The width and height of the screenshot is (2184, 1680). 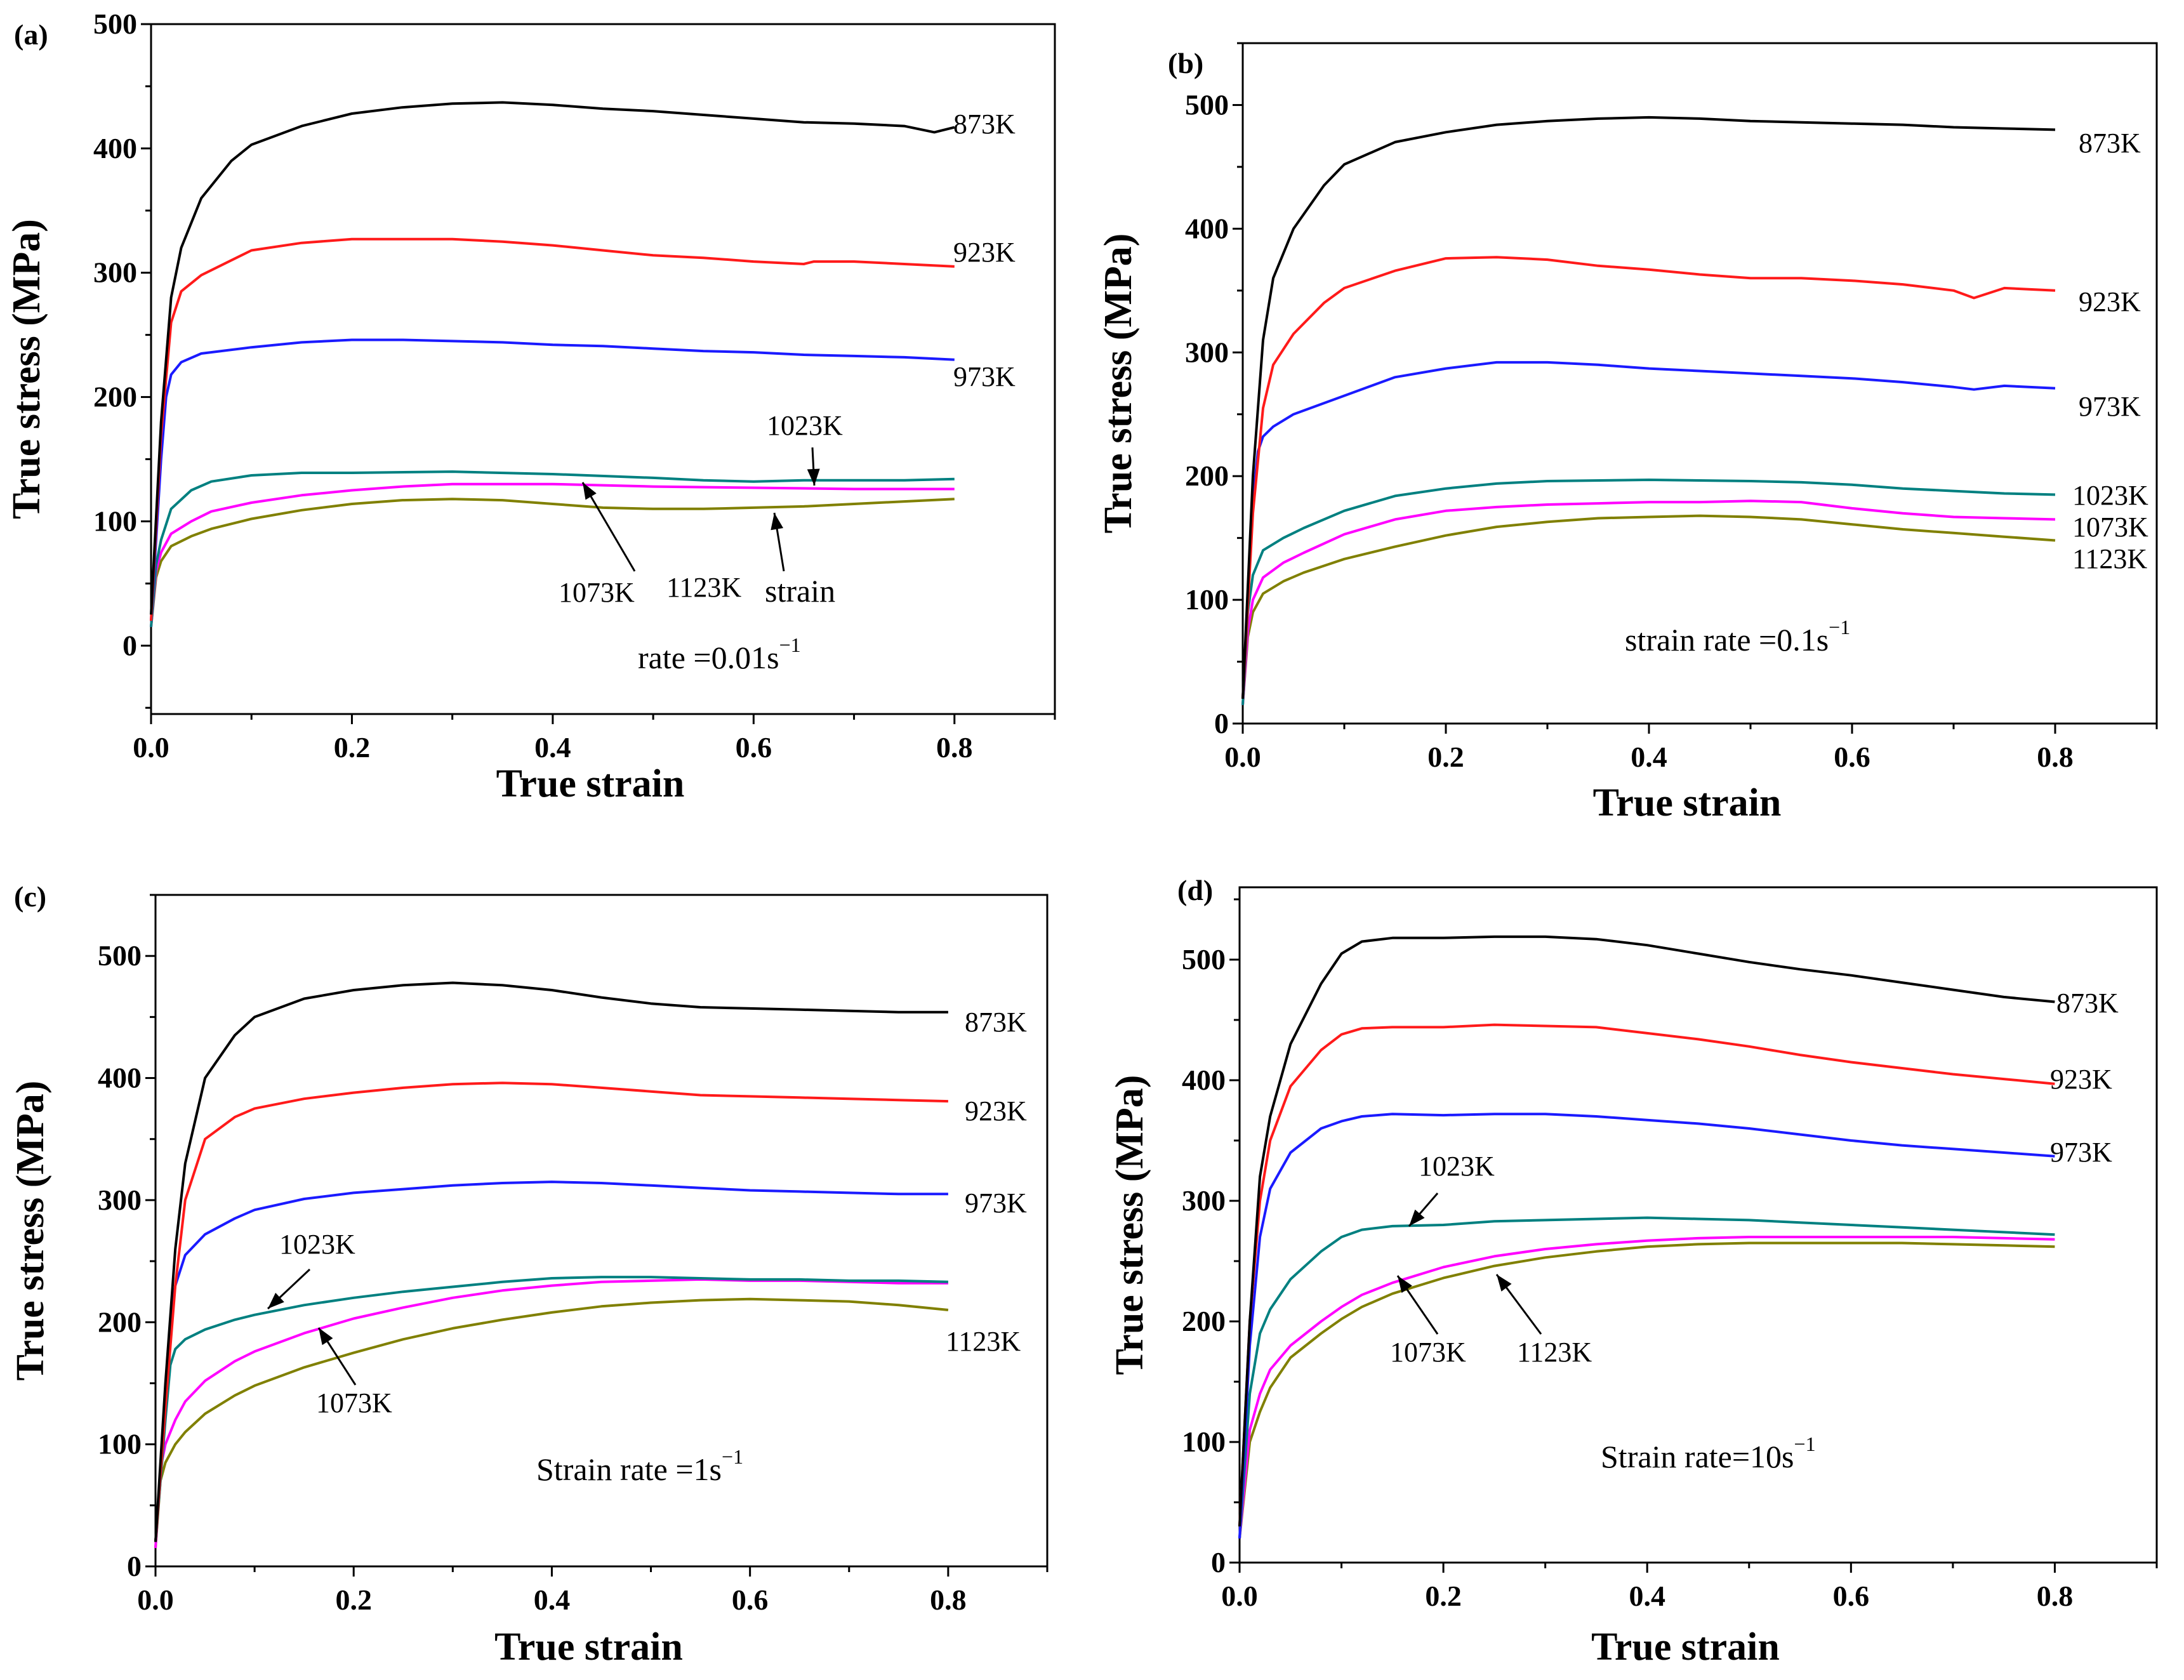 What do you see at coordinates (800, 591) in the screenshot?
I see `annotation-text: strain` at bounding box center [800, 591].